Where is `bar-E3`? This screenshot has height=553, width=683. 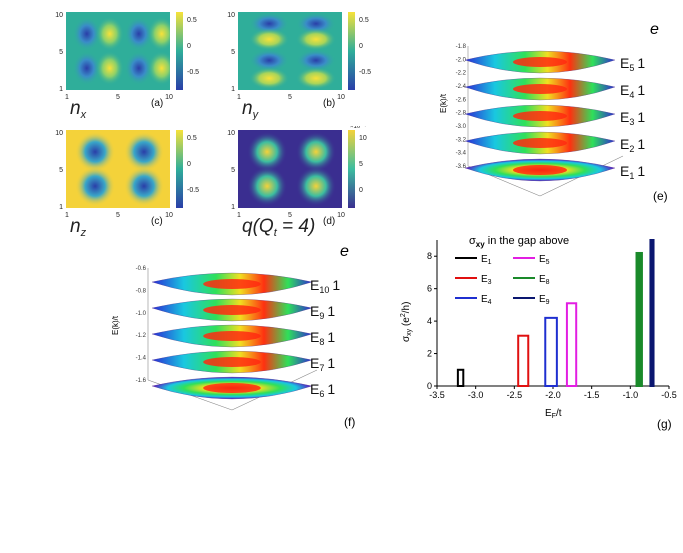 bar-E3 is located at coordinates (523, 360).